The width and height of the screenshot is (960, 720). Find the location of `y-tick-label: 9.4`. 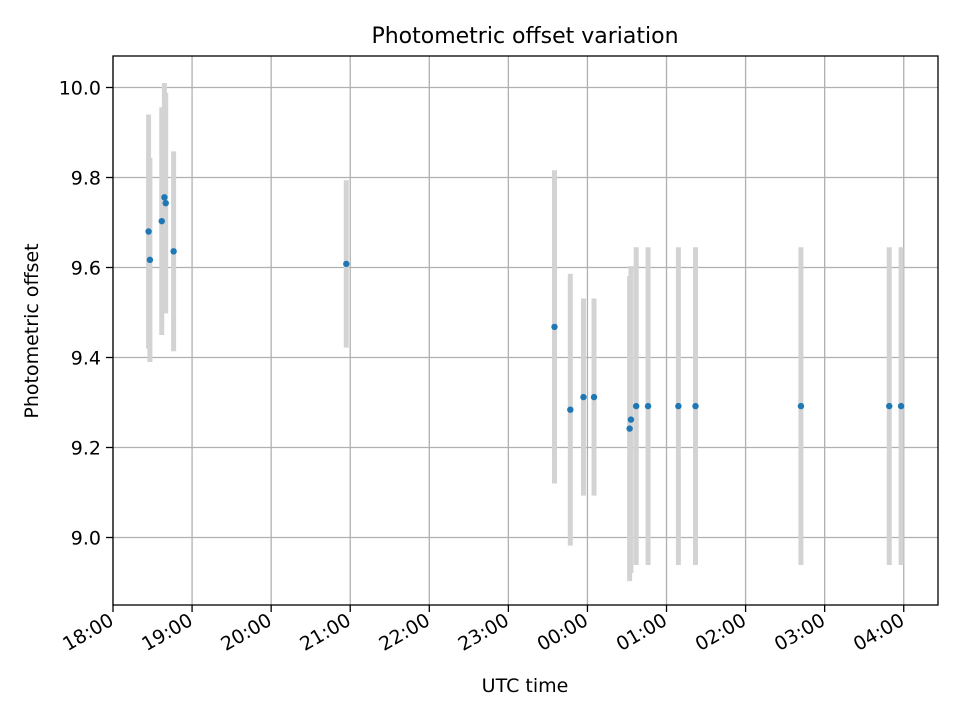

y-tick-label: 9.4 is located at coordinates (86, 359).